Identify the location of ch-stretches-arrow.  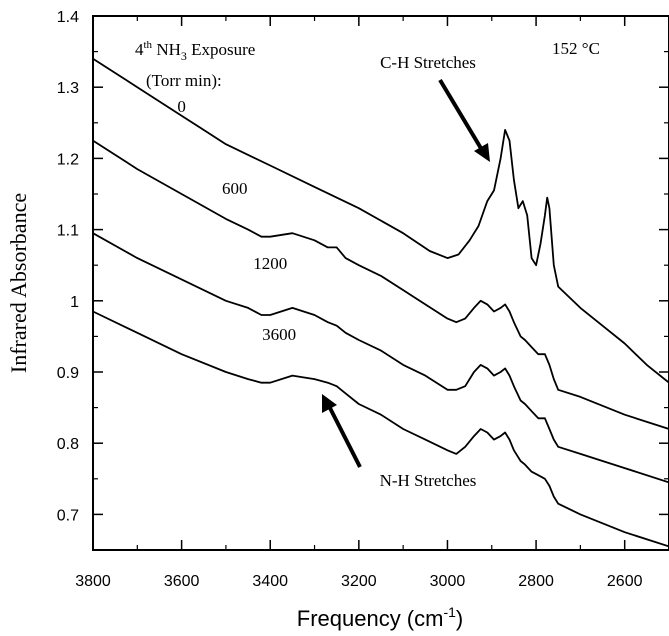
(464, 120).